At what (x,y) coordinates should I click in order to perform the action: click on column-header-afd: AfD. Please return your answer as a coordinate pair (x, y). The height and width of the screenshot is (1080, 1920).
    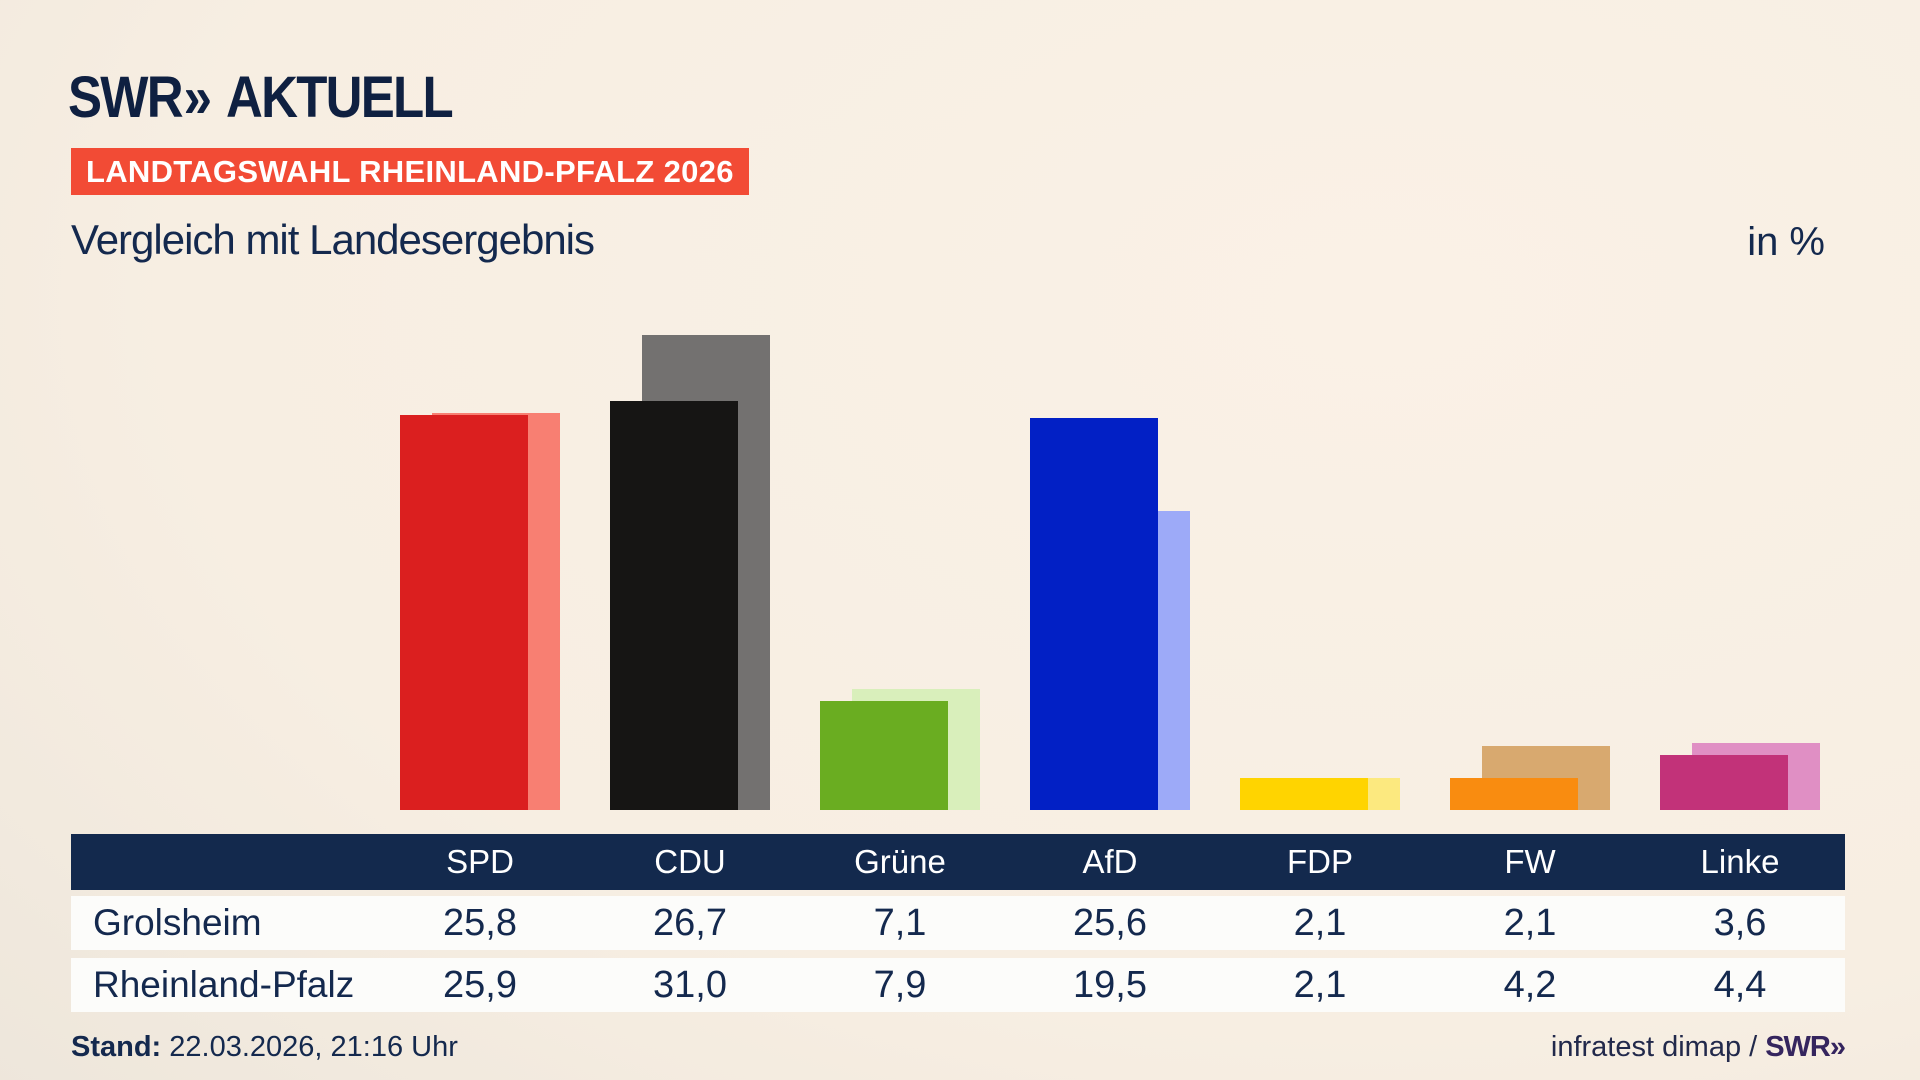
    Looking at the image, I should click on (1110, 861).